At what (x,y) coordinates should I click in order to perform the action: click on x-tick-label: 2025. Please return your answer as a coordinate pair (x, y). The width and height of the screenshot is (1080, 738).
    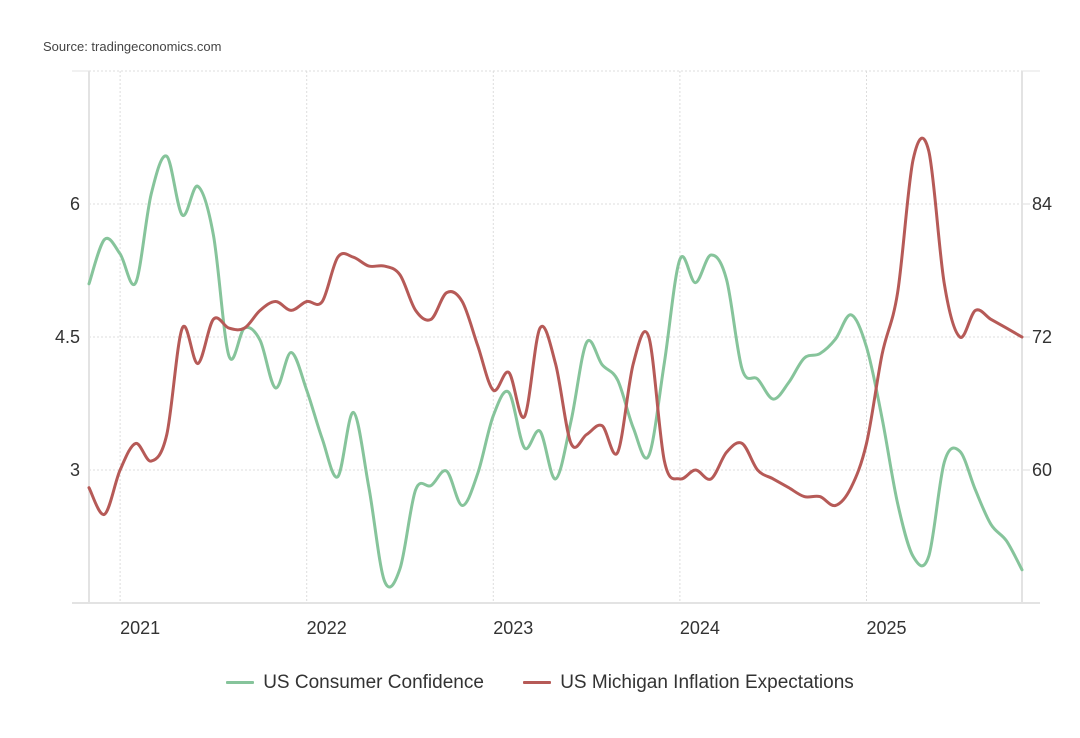
    Looking at the image, I should click on (886, 628).